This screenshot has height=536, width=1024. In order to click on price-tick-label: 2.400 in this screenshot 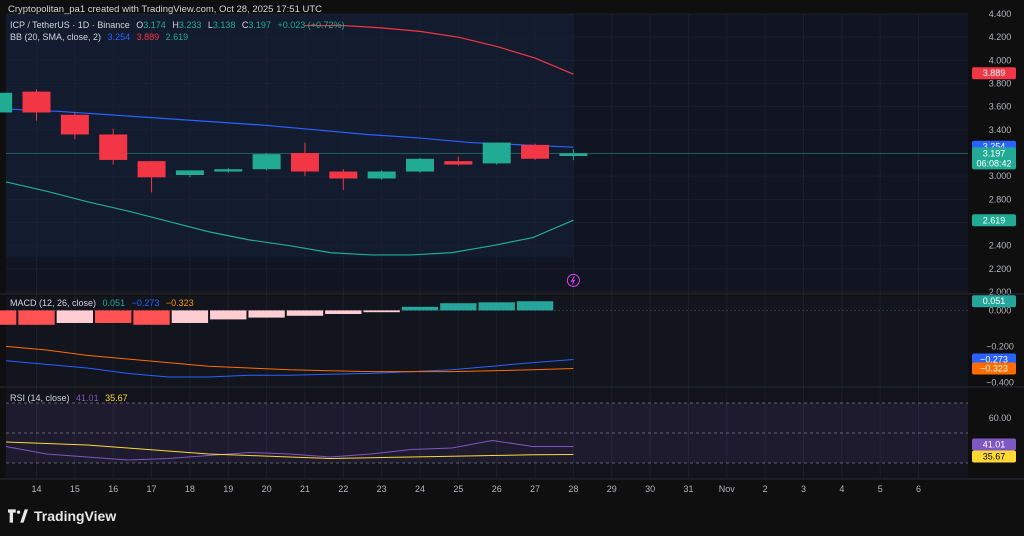, I will do `click(1000, 246)`.